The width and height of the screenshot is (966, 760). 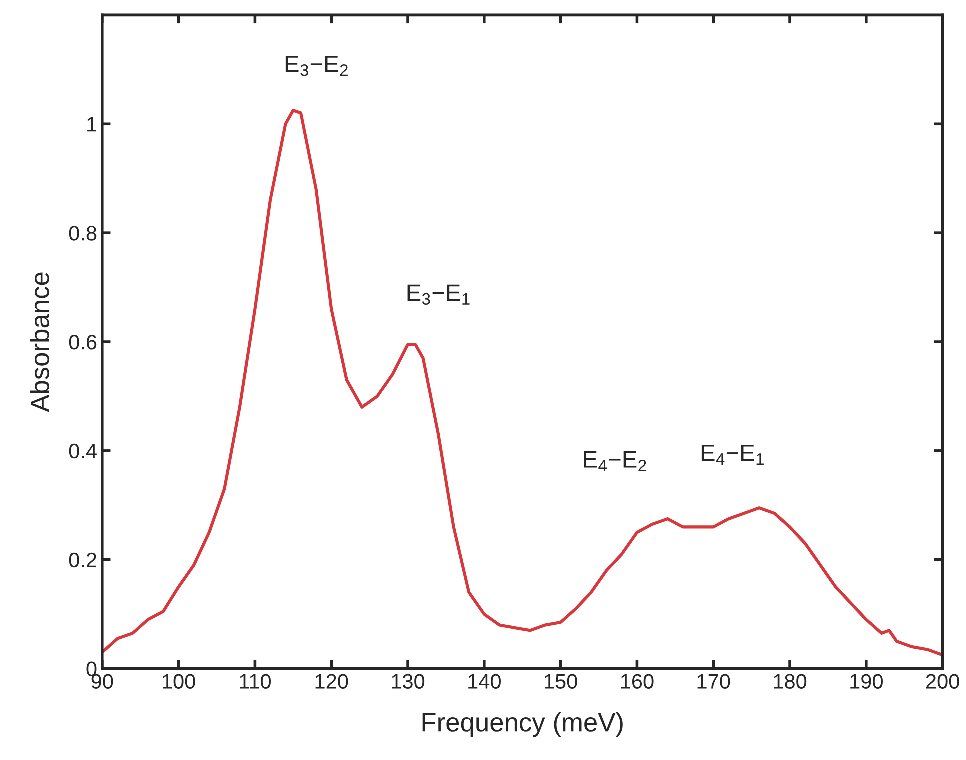 I want to click on x-tick-label: 110, so click(x=255, y=681).